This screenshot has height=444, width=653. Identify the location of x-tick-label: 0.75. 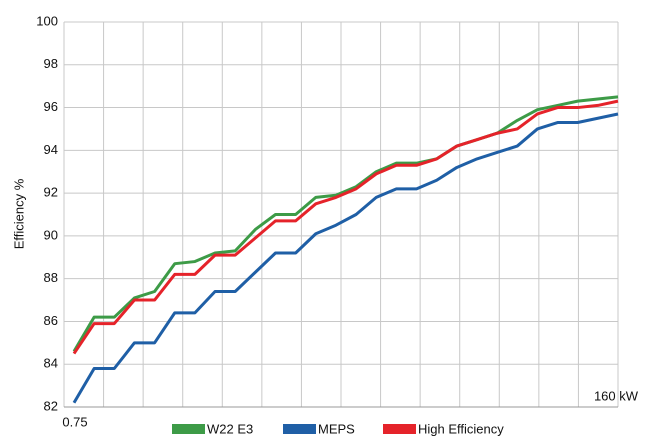
(74, 421).